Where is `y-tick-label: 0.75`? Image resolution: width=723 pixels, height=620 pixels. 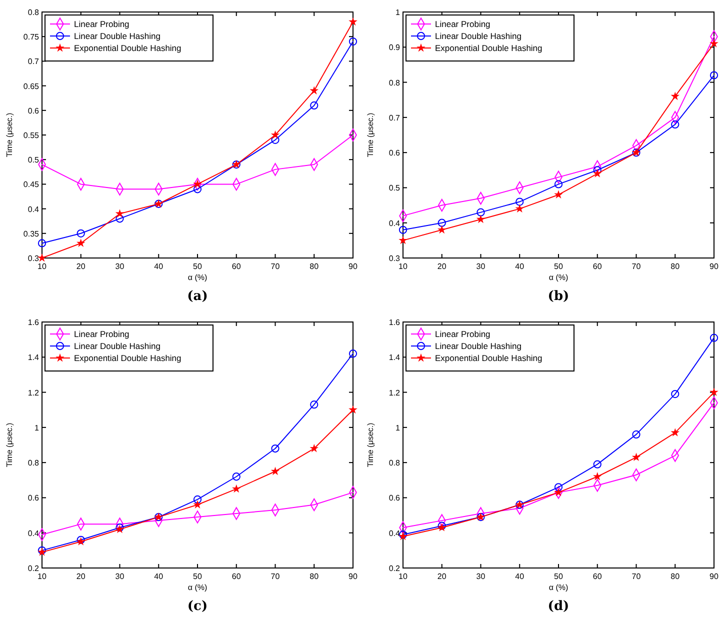
y-tick-label: 0.75 is located at coordinates (31, 37).